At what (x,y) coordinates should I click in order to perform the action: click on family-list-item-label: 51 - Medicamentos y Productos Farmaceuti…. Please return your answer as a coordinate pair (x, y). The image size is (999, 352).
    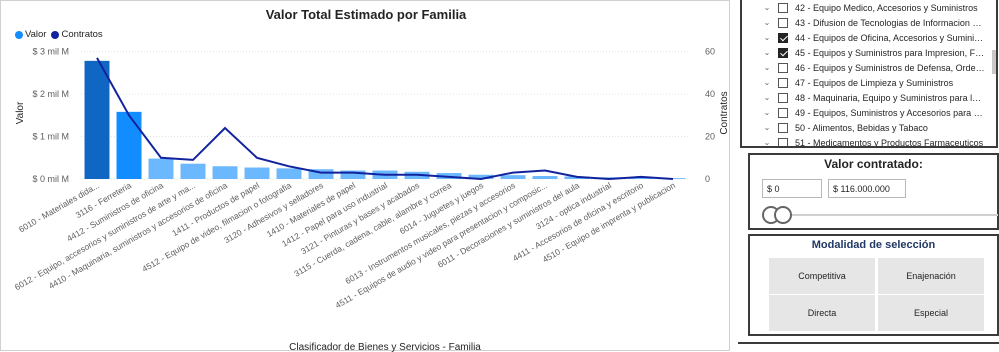
    Looking at the image, I should click on (889, 142).